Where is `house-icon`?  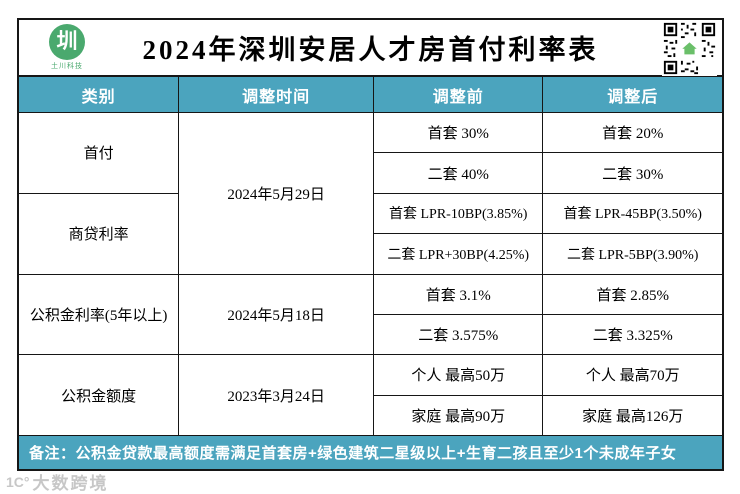
house-icon is located at coordinates (689, 48).